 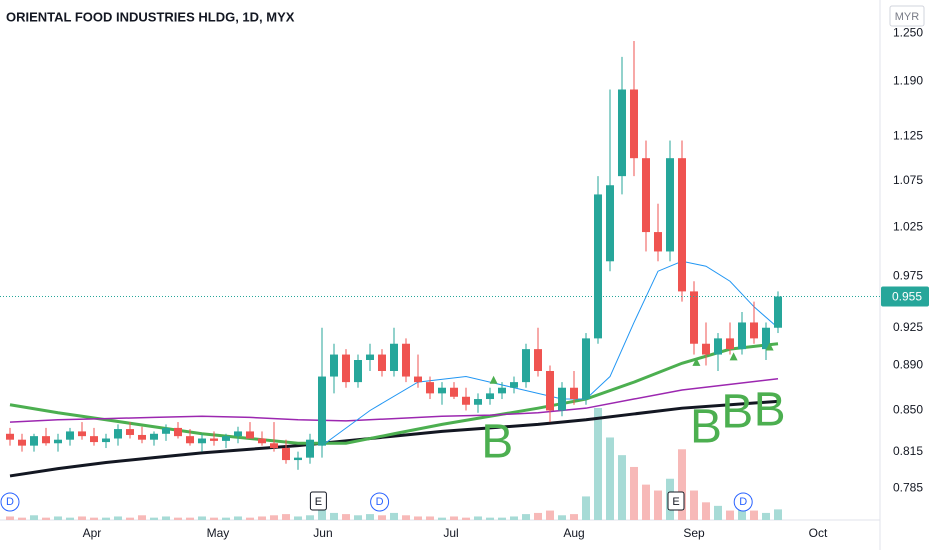 What do you see at coordinates (743, 502) in the screenshot?
I see `event-circle` at bounding box center [743, 502].